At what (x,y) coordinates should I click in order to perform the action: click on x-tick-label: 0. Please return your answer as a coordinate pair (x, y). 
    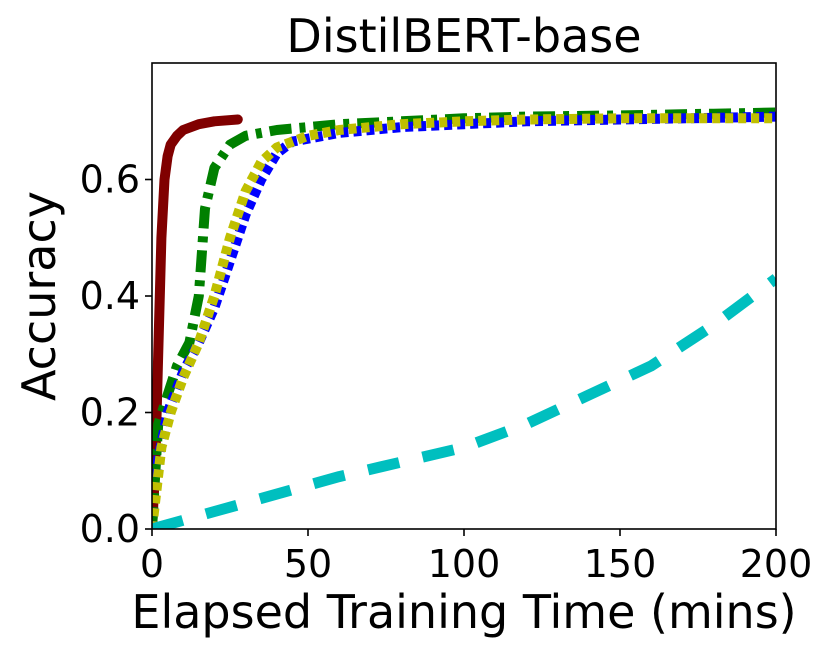
    Looking at the image, I should click on (152, 564).